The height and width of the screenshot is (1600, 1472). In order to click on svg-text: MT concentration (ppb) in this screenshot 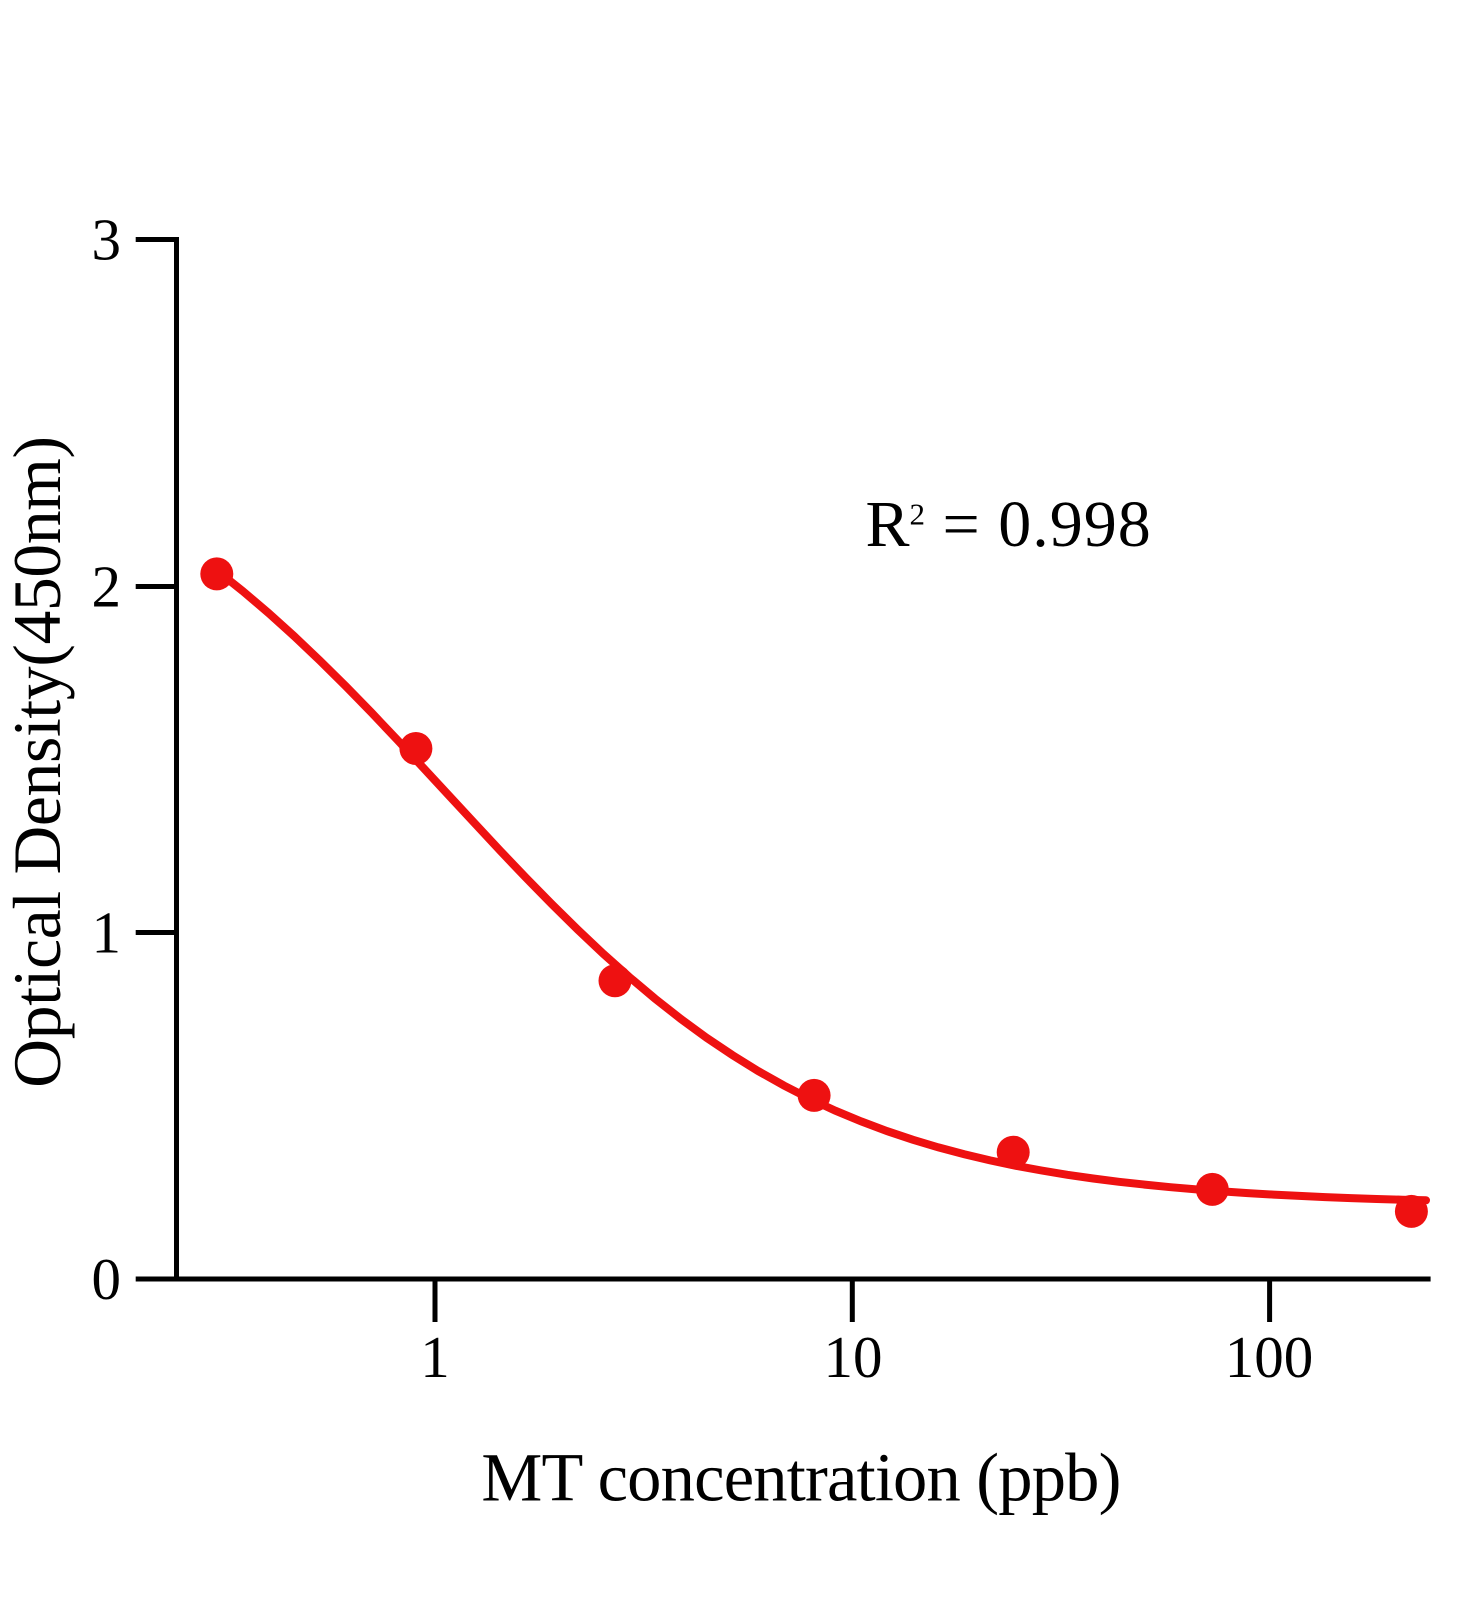, I will do `click(800, 1478)`.